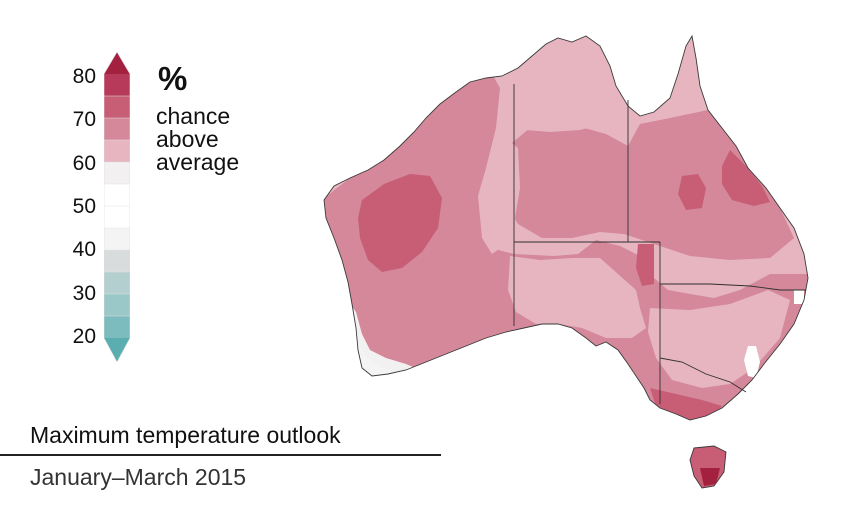  What do you see at coordinates (645, 265) in the screenshot?
I see `region-70-75-sa` at bounding box center [645, 265].